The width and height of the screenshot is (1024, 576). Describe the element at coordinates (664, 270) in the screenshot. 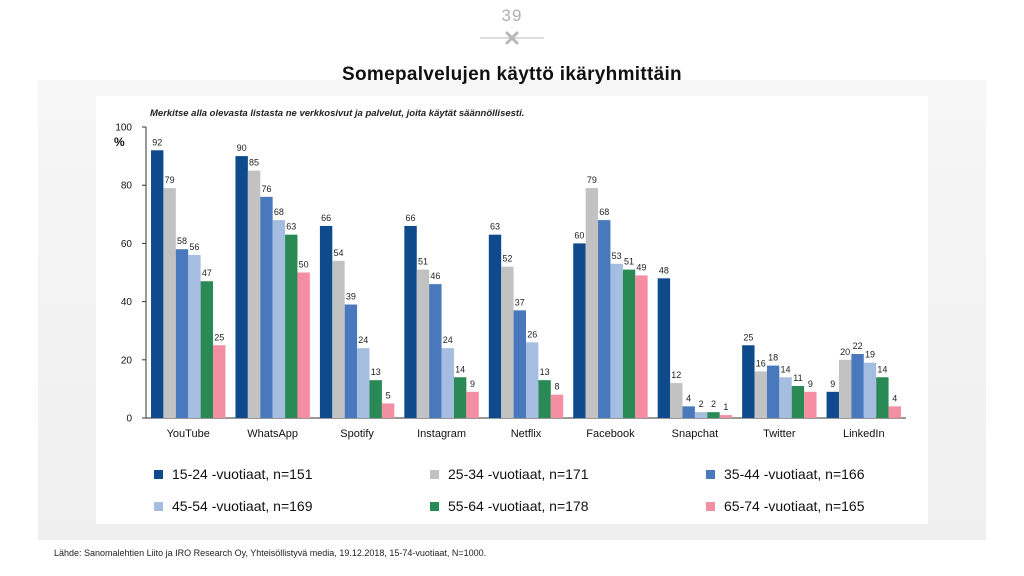

I see `bar-value-label: 48` at that location.